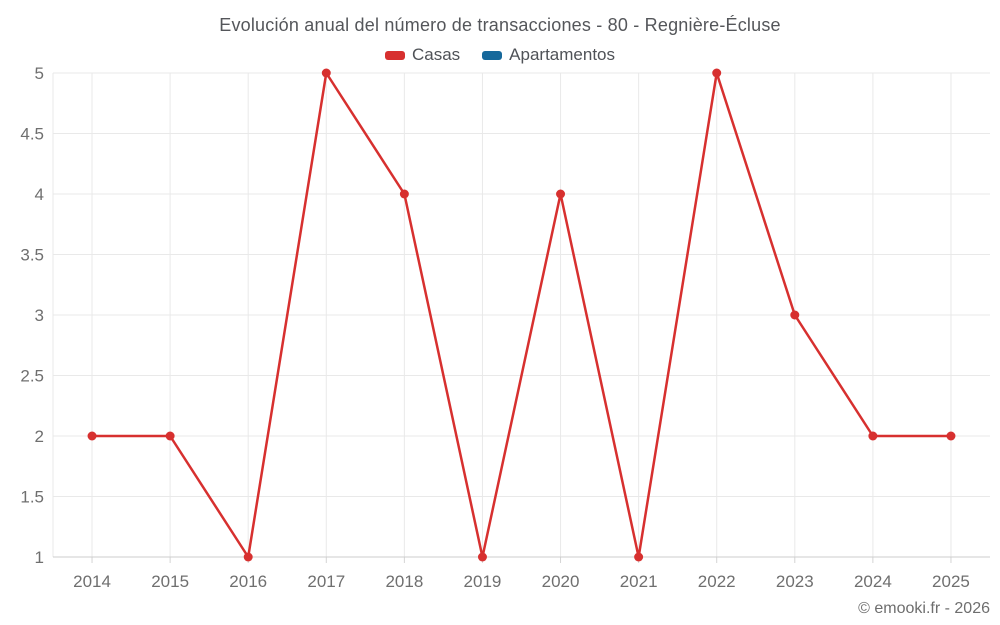 The height and width of the screenshot is (625, 1000). I want to click on y-axis-tick-label: 1.5, so click(32, 497).